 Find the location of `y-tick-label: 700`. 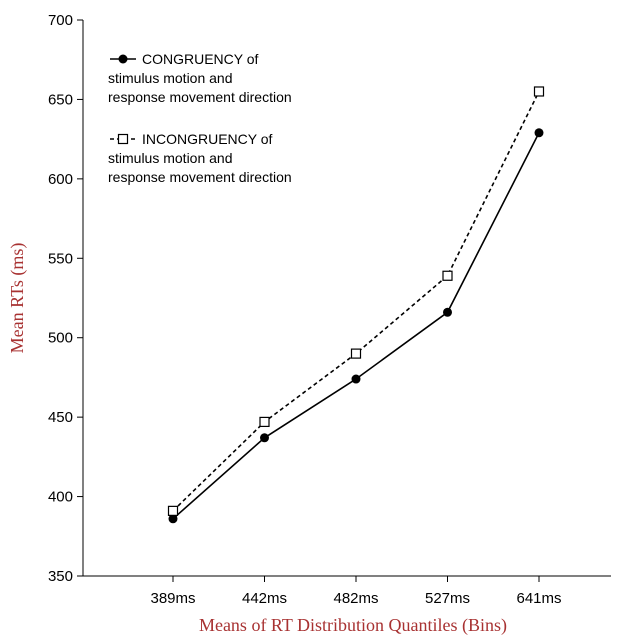

y-tick-label: 700 is located at coordinates (60, 20).